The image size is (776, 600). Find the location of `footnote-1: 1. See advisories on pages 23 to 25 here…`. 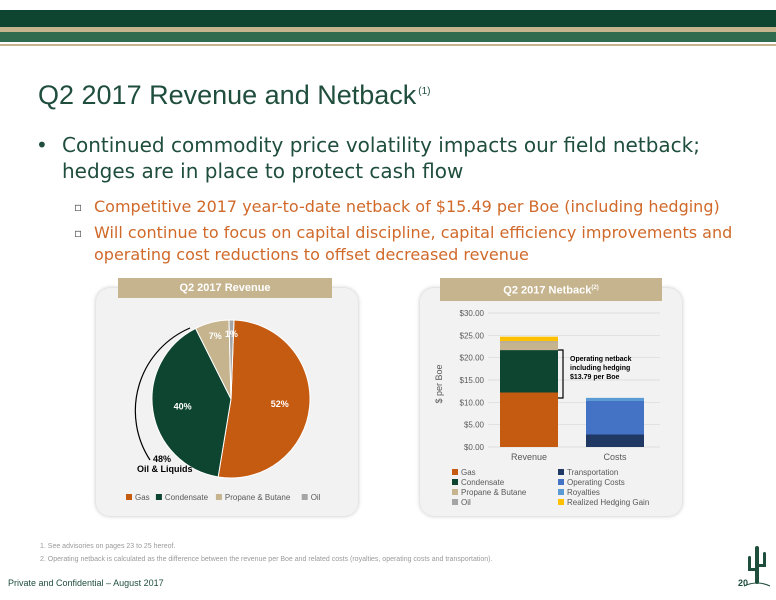

footnote-1: 1. See advisories on pages 23 to 25 here… is located at coordinates (108, 546).